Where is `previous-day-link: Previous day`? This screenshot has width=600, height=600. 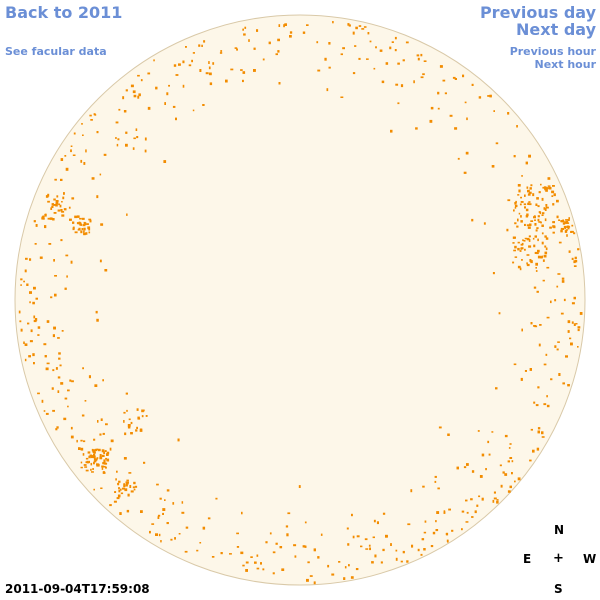 previous-day-link: Previous day is located at coordinates (537, 12).